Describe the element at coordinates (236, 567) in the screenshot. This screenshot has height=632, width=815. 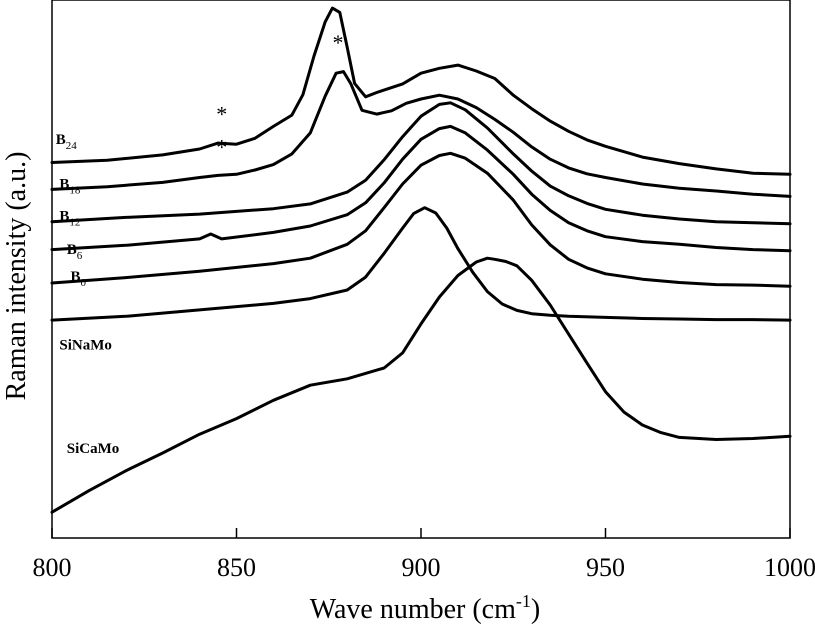
I see `x-tick-label: 850` at that location.